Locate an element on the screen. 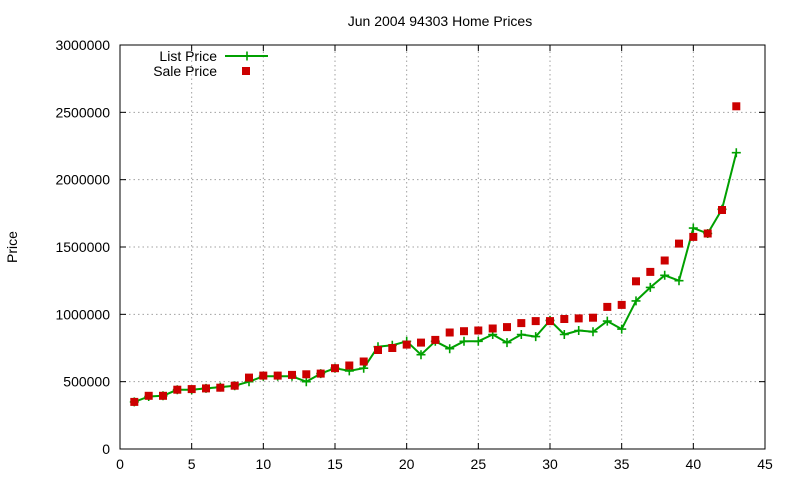 The image size is (800, 480). x-tick-label: 30 is located at coordinates (550, 464).